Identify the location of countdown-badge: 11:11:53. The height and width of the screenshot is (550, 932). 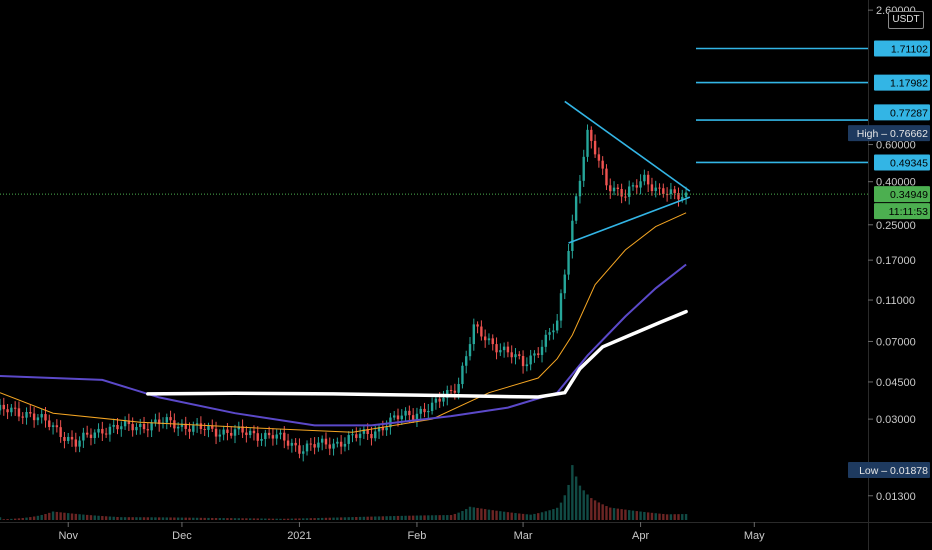
(902, 211).